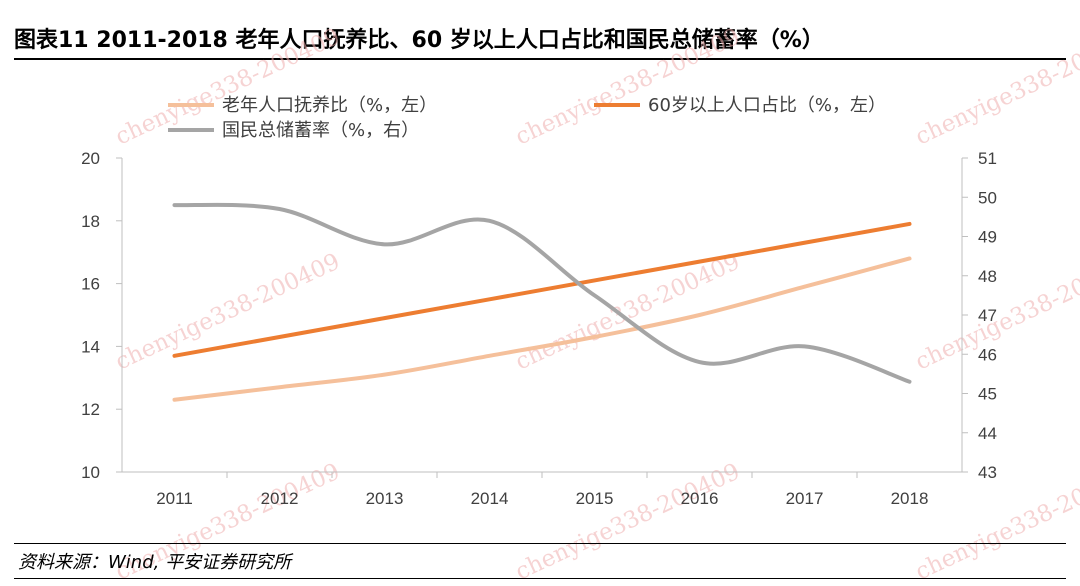 Image resolution: width=1080 pixels, height=586 pixels. I want to click on x-tick-label: 2016, so click(700, 498).